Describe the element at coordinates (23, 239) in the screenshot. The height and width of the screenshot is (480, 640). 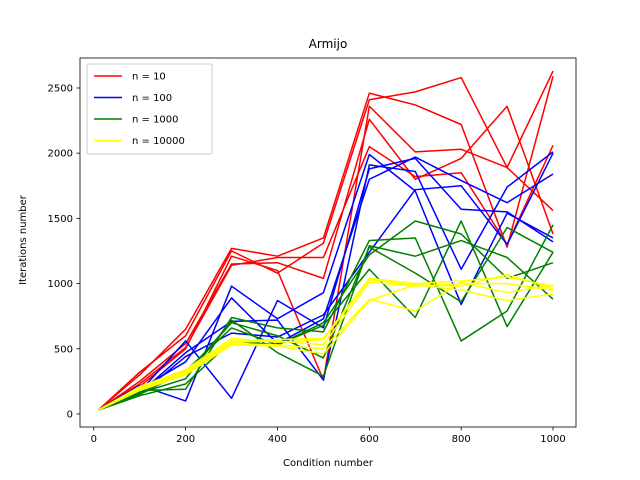
I see `y-axis-title: Iterations number` at that location.